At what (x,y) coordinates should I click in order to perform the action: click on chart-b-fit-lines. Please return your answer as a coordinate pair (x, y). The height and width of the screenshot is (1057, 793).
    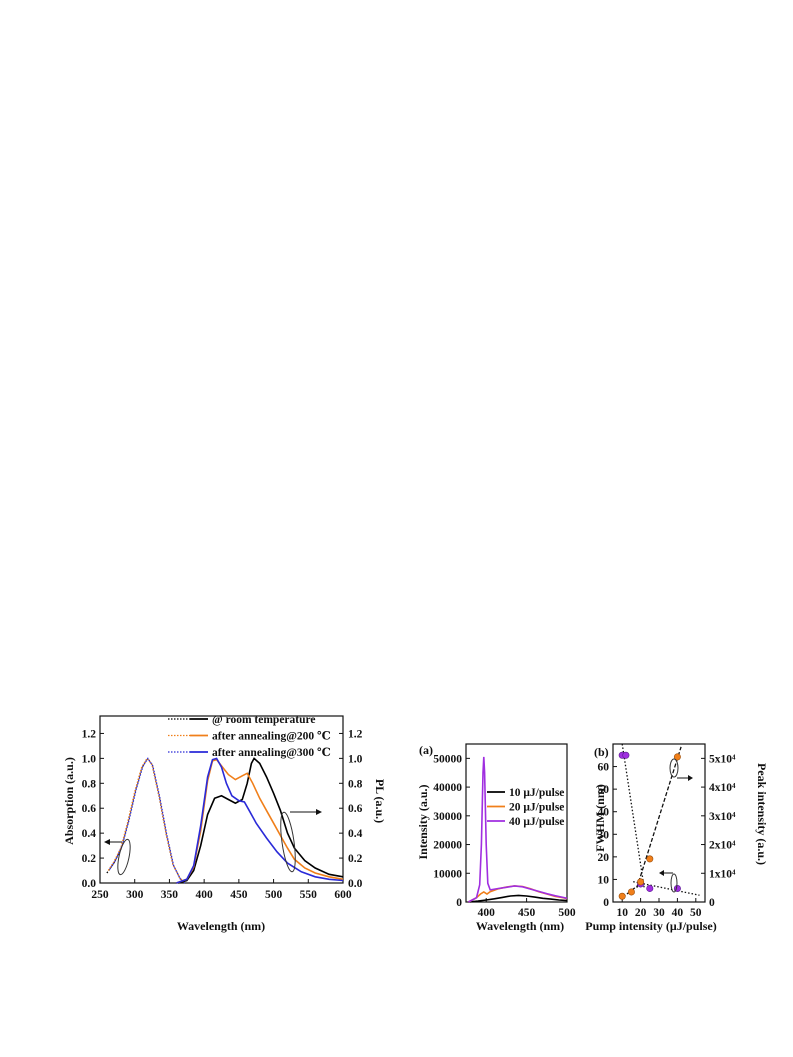
    Looking at the image, I should click on (660, 821).